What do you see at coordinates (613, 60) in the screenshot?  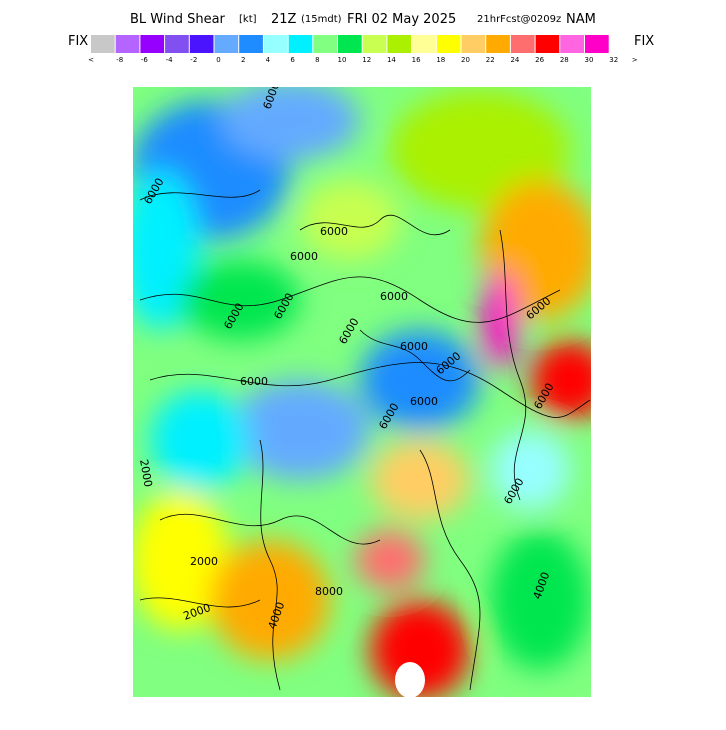 I see `colorbar-tick-label: 32` at bounding box center [613, 60].